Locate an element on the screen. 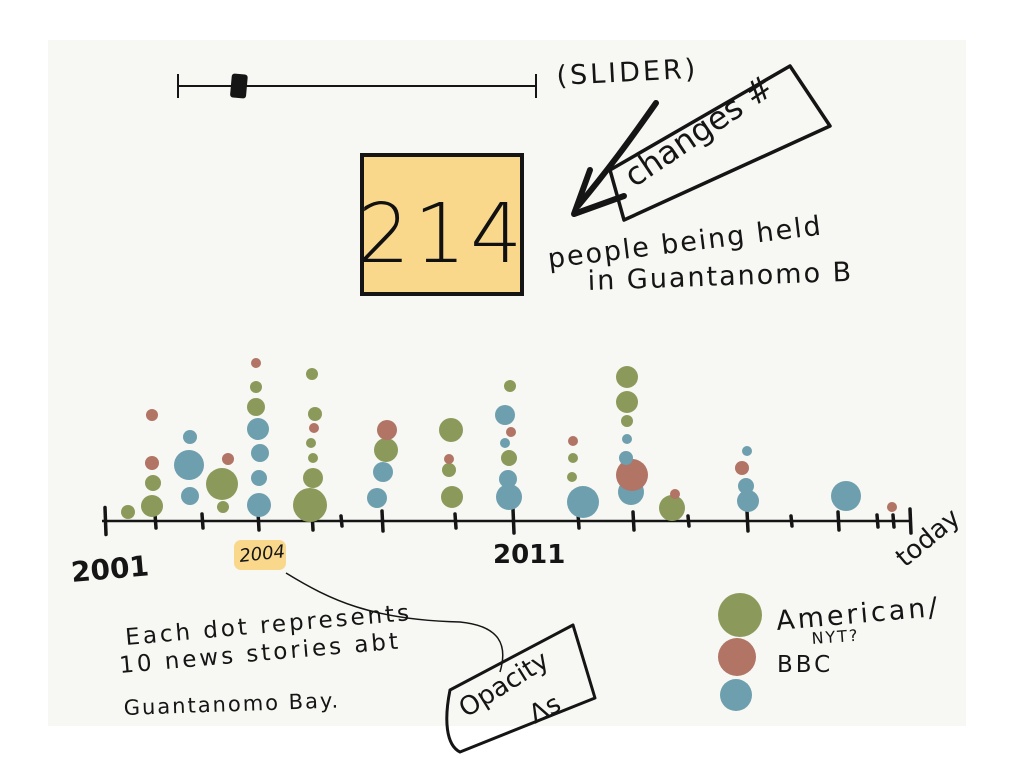 The image size is (1024, 768). callout-arrow-head is located at coordinates (599, 192).